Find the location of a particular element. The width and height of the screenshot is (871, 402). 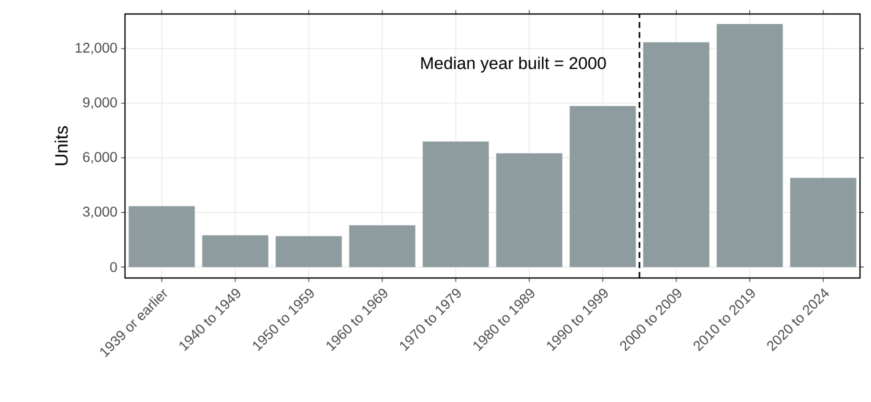

y-tick-label: 3,000 is located at coordinates (99, 212).